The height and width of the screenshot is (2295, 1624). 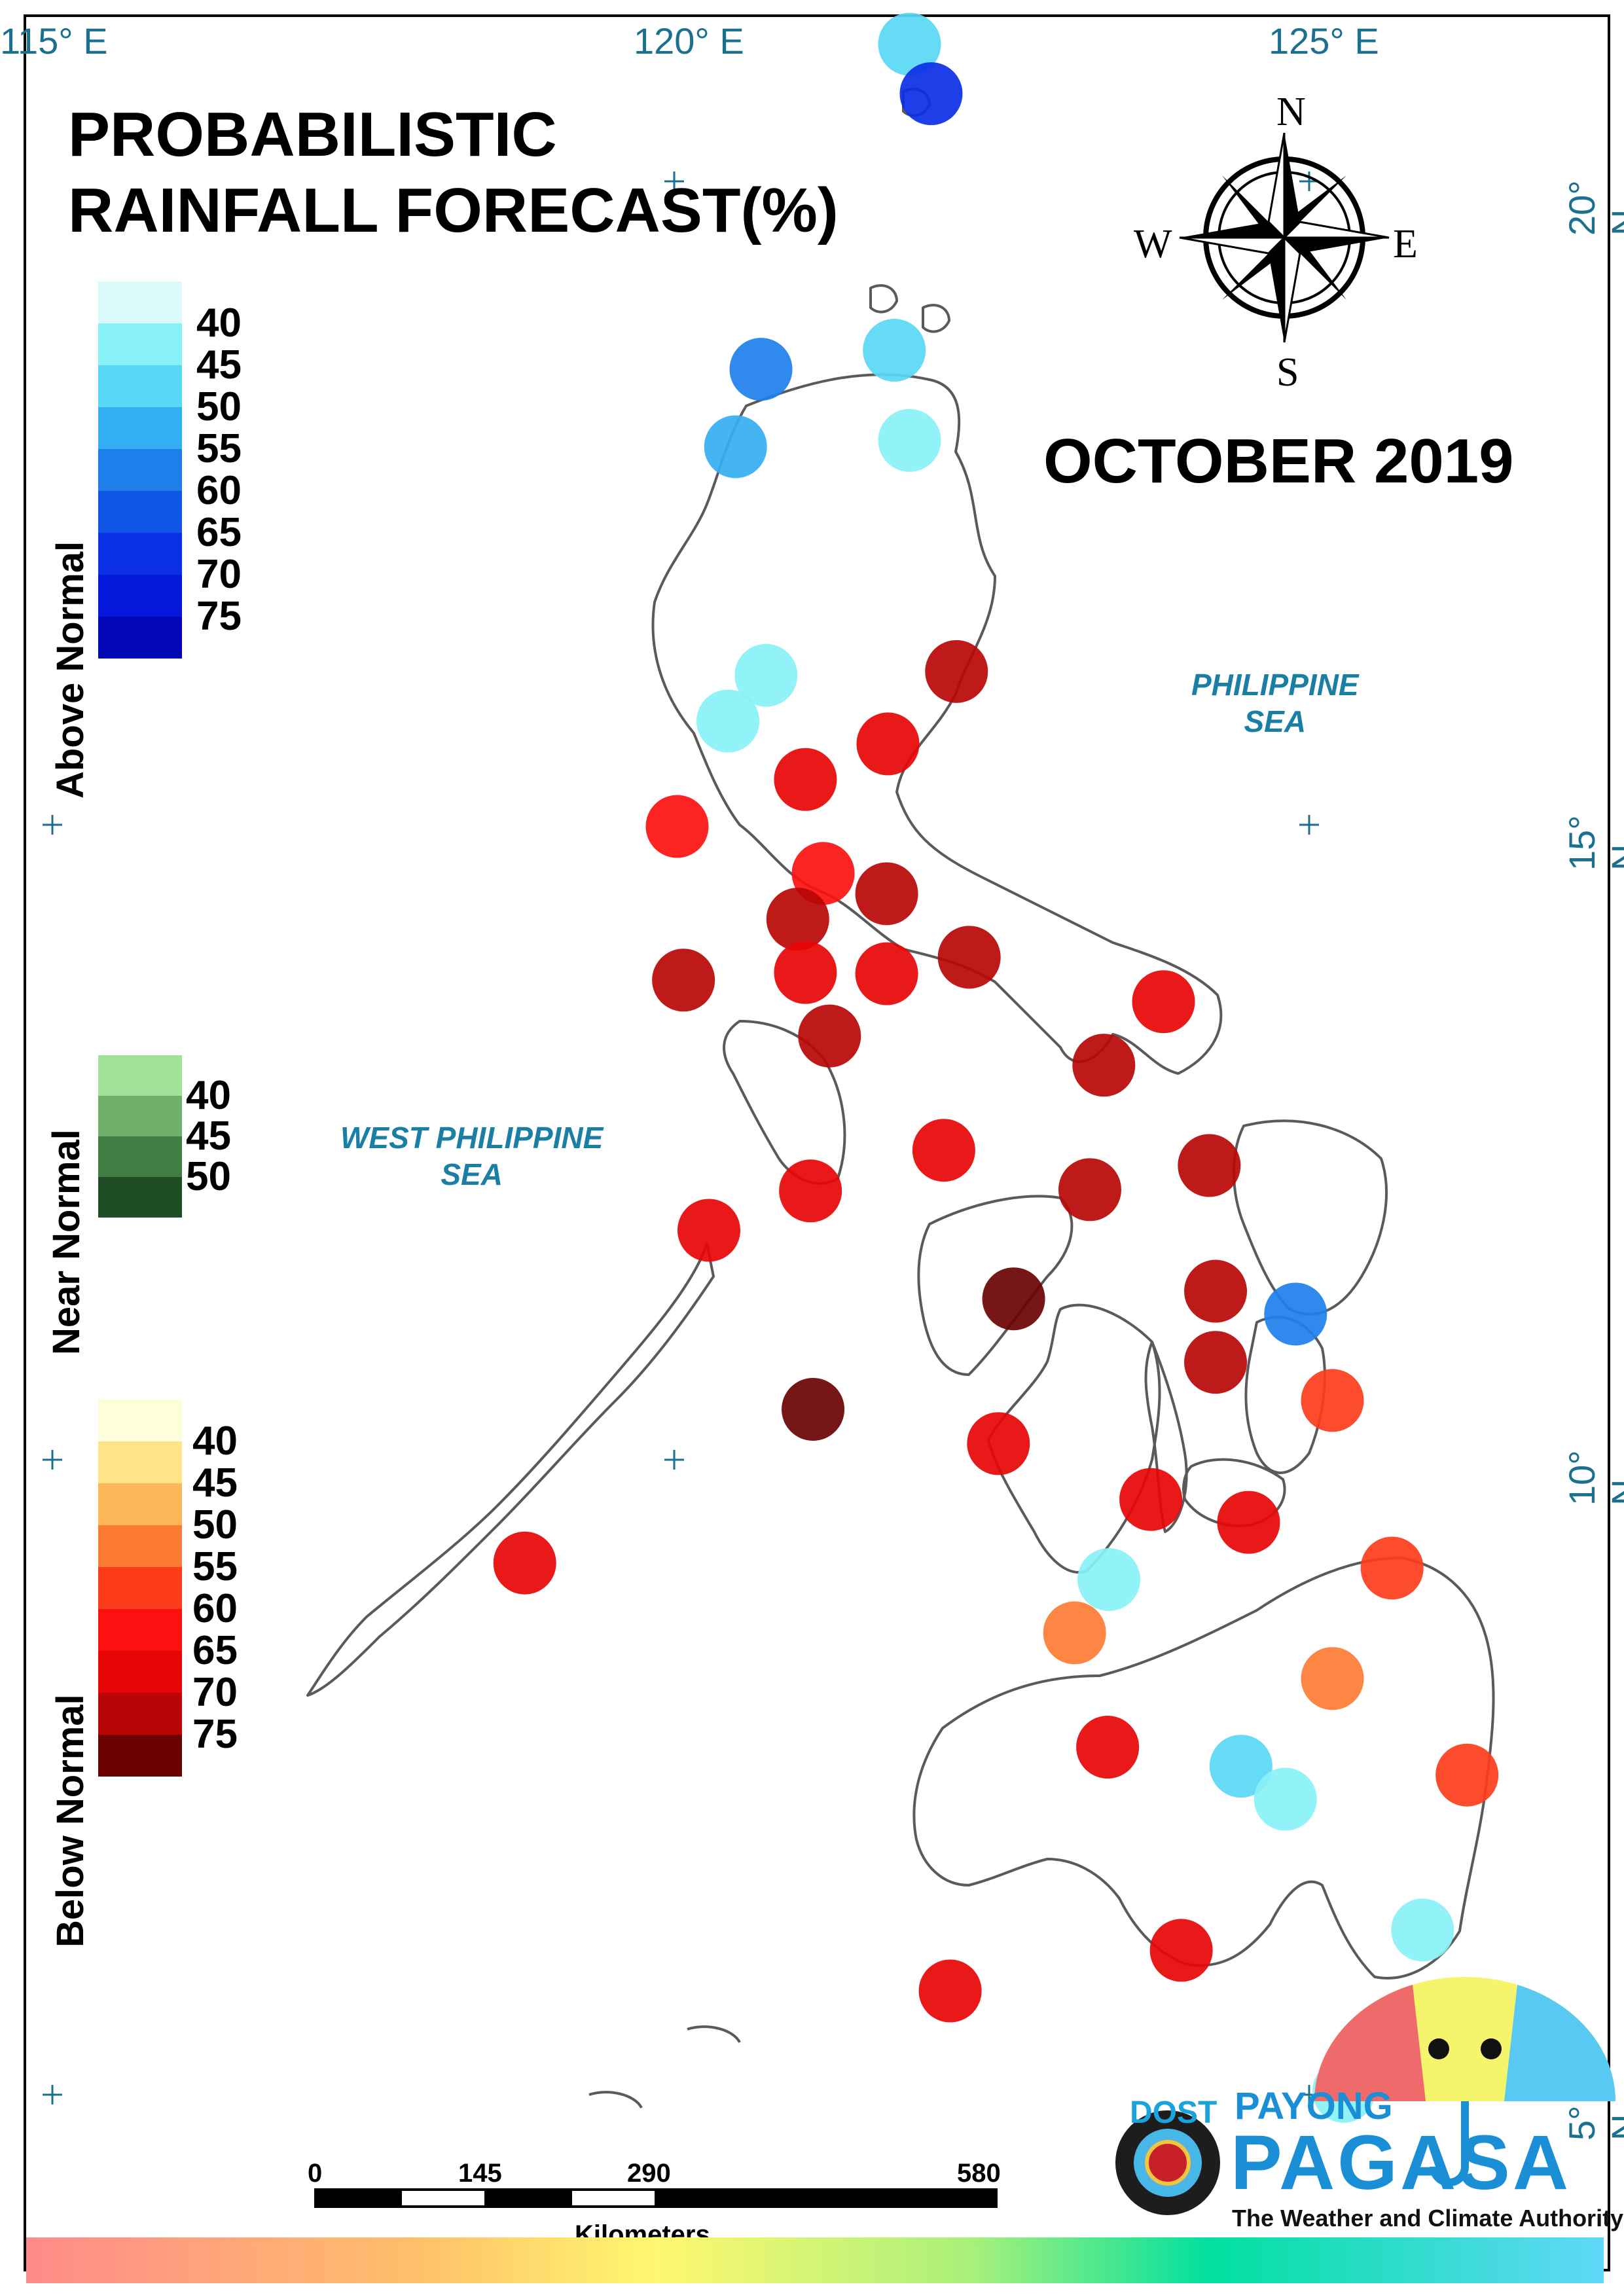 I want to click on logo-pagasa: PAGASA, so click(x=1401, y=2163).